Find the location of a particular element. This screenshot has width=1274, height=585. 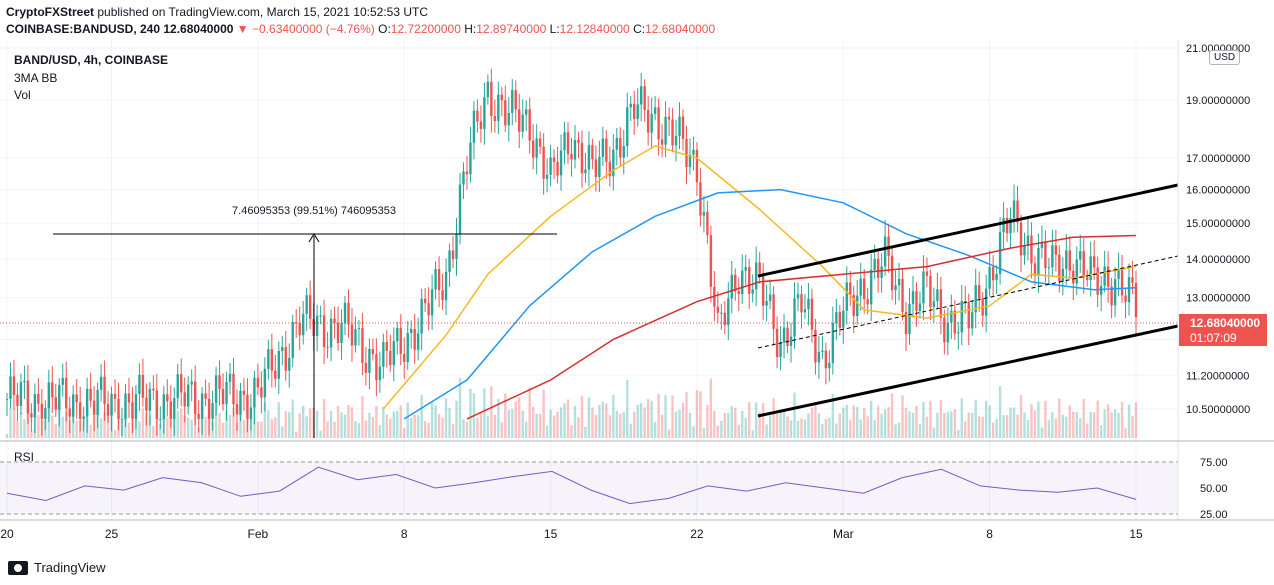

open-label: O: is located at coordinates (384, 29).